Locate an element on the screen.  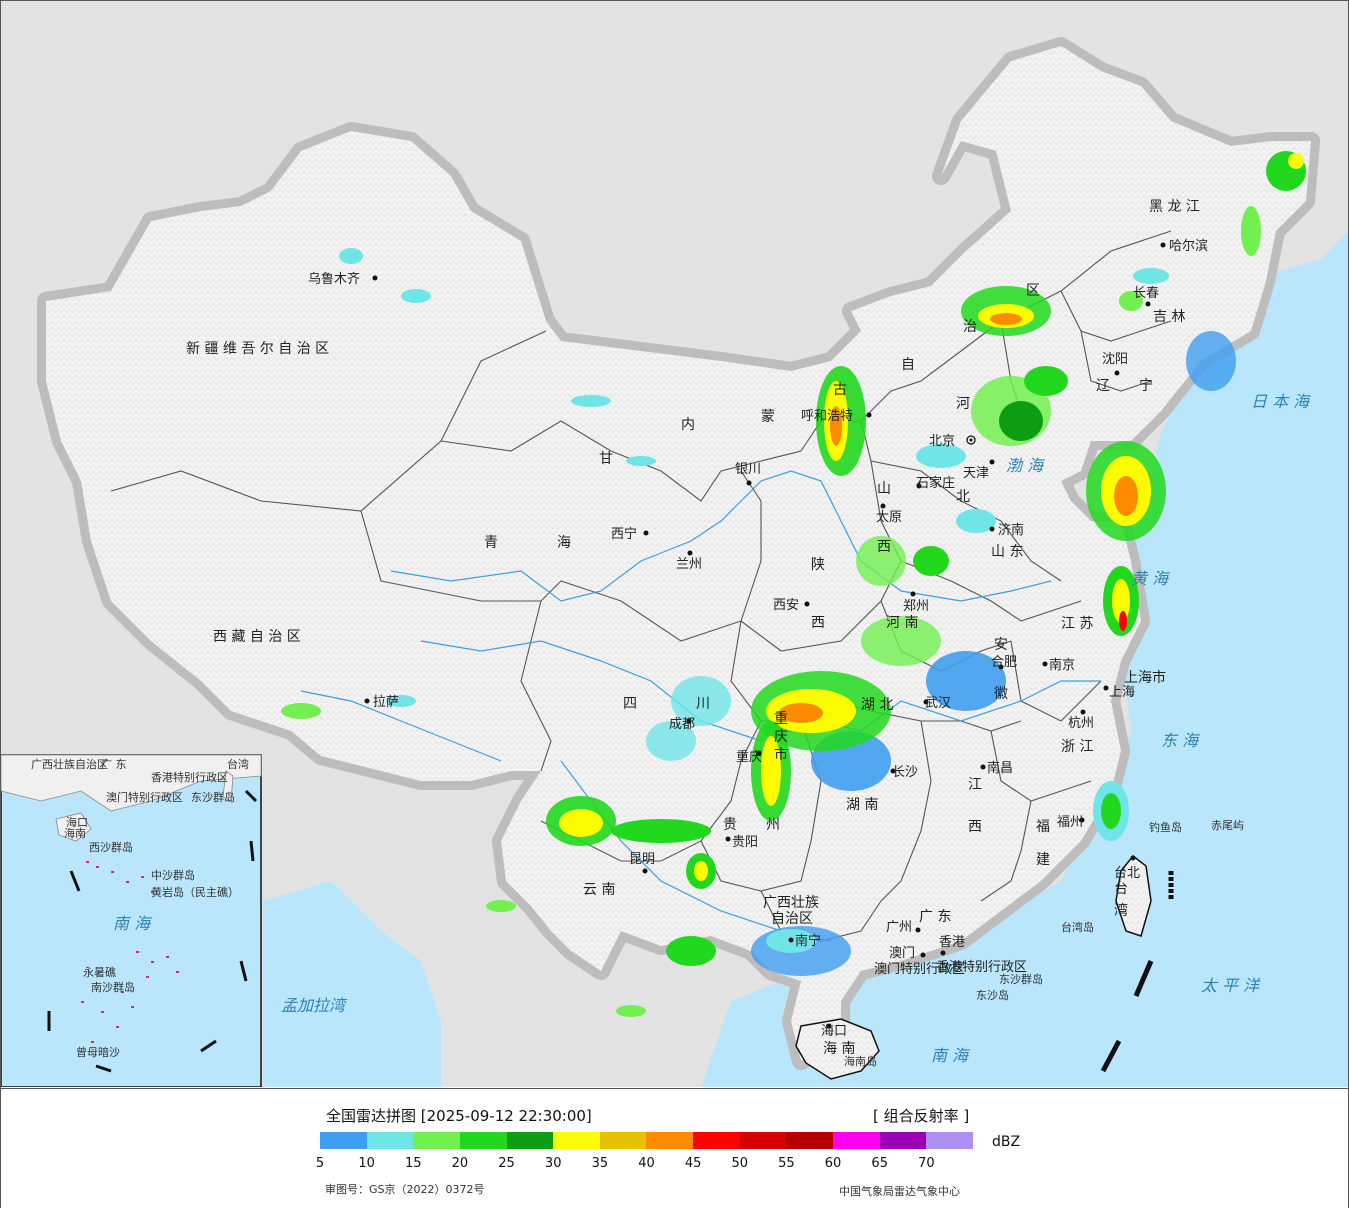
svg-text: 南昌 is located at coordinates (1000, 768).